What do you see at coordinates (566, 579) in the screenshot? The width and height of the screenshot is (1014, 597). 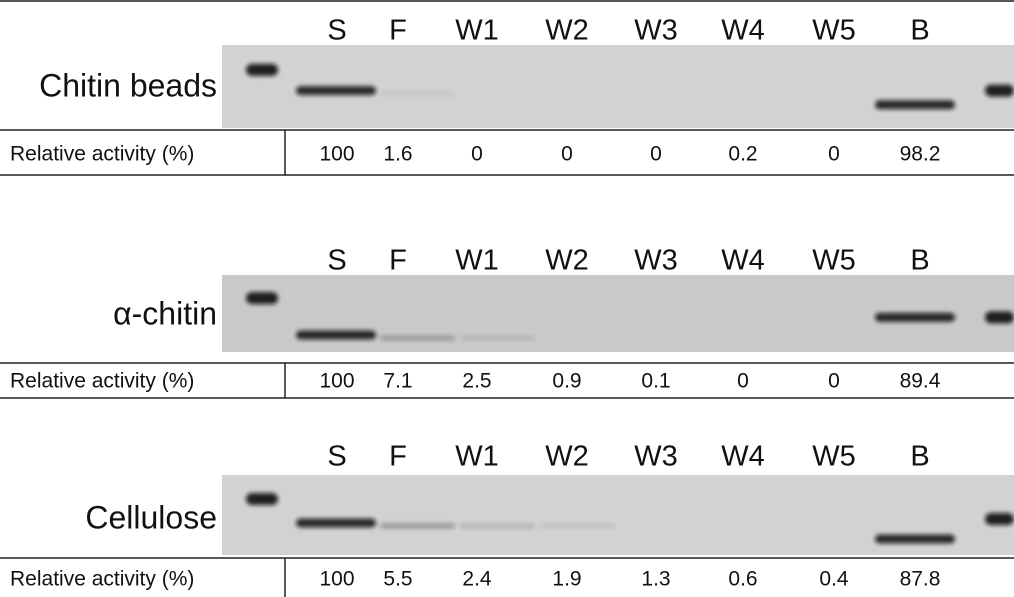 I see `activity-value: 1.9` at bounding box center [566, 579].